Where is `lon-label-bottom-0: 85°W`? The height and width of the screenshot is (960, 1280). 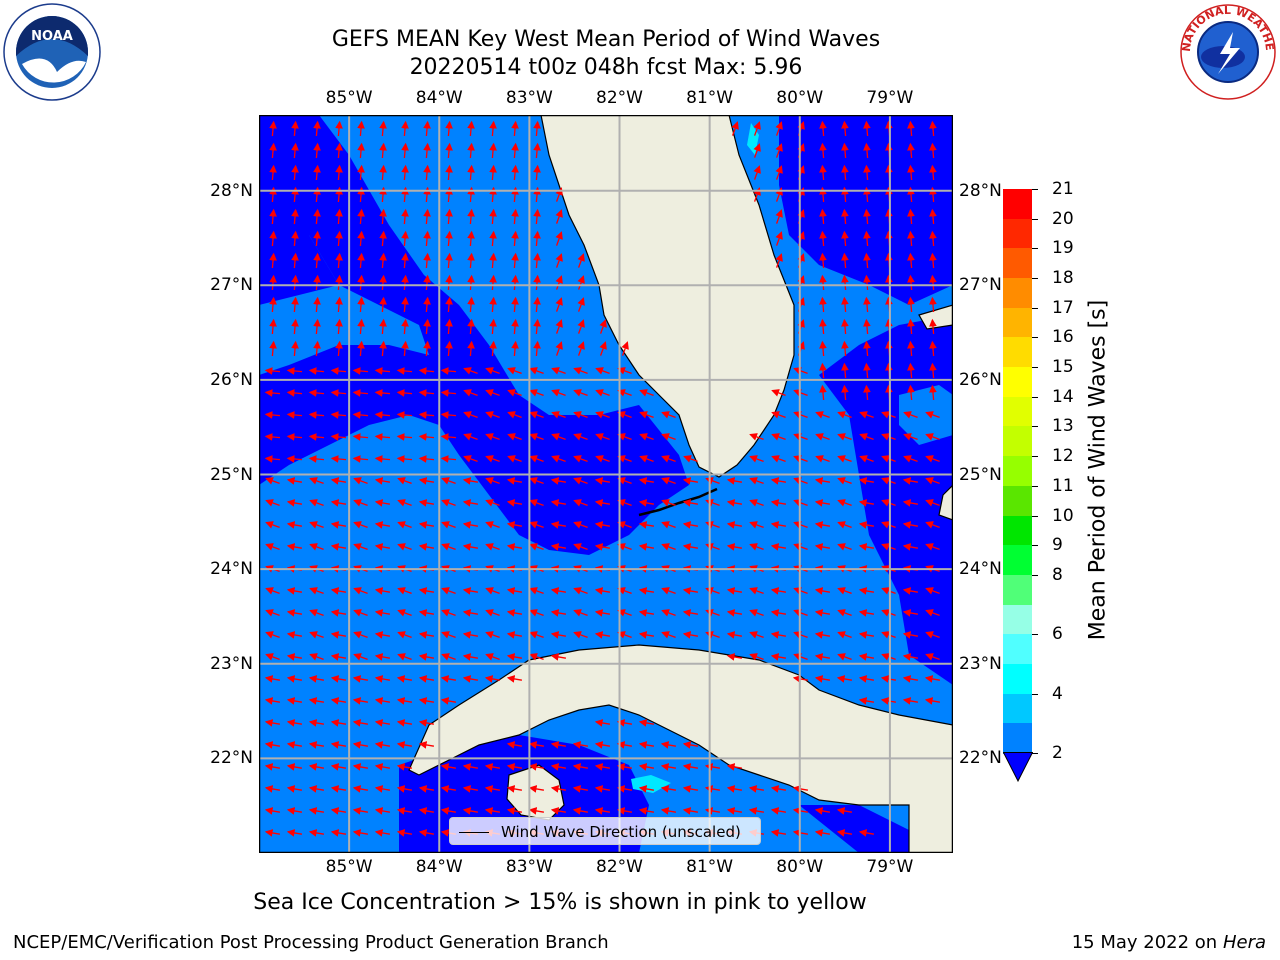 lon-label-bottom-0: 85°W is located at coordinates (349, 867).